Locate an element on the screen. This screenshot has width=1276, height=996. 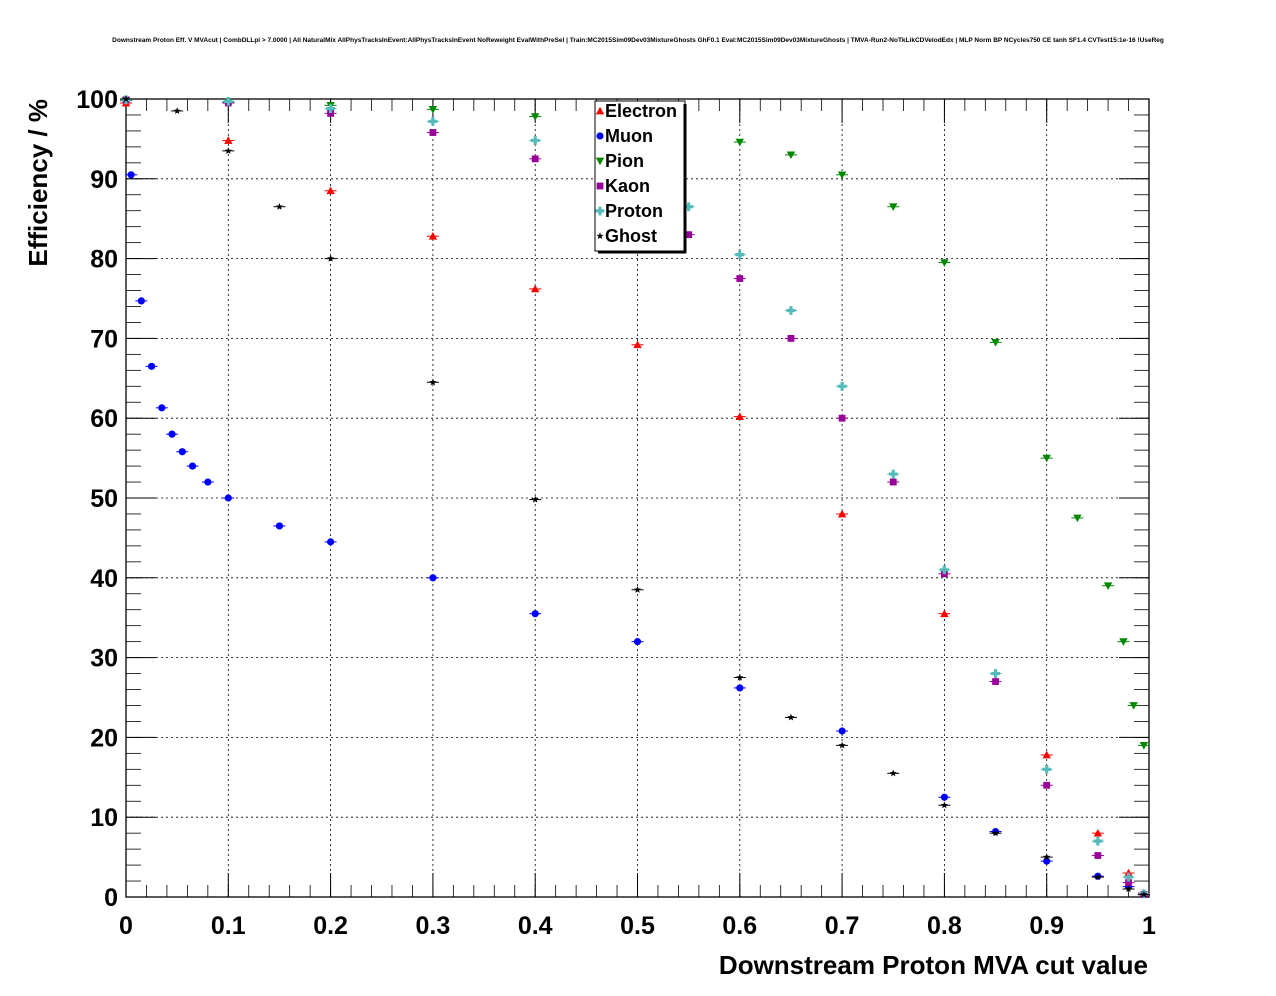
x-tick-label: 0.7 is located at coordinates (842, 926).